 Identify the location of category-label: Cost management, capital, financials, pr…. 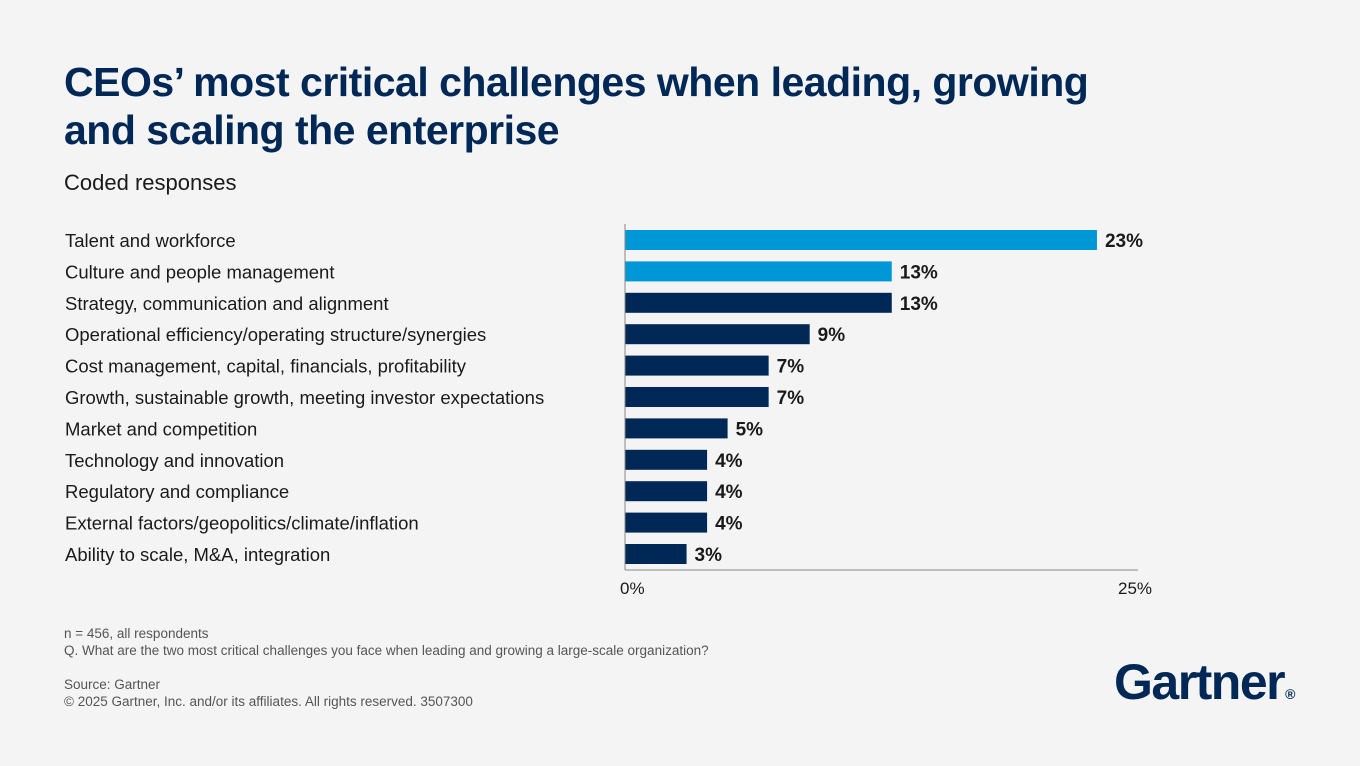
(266, 366).